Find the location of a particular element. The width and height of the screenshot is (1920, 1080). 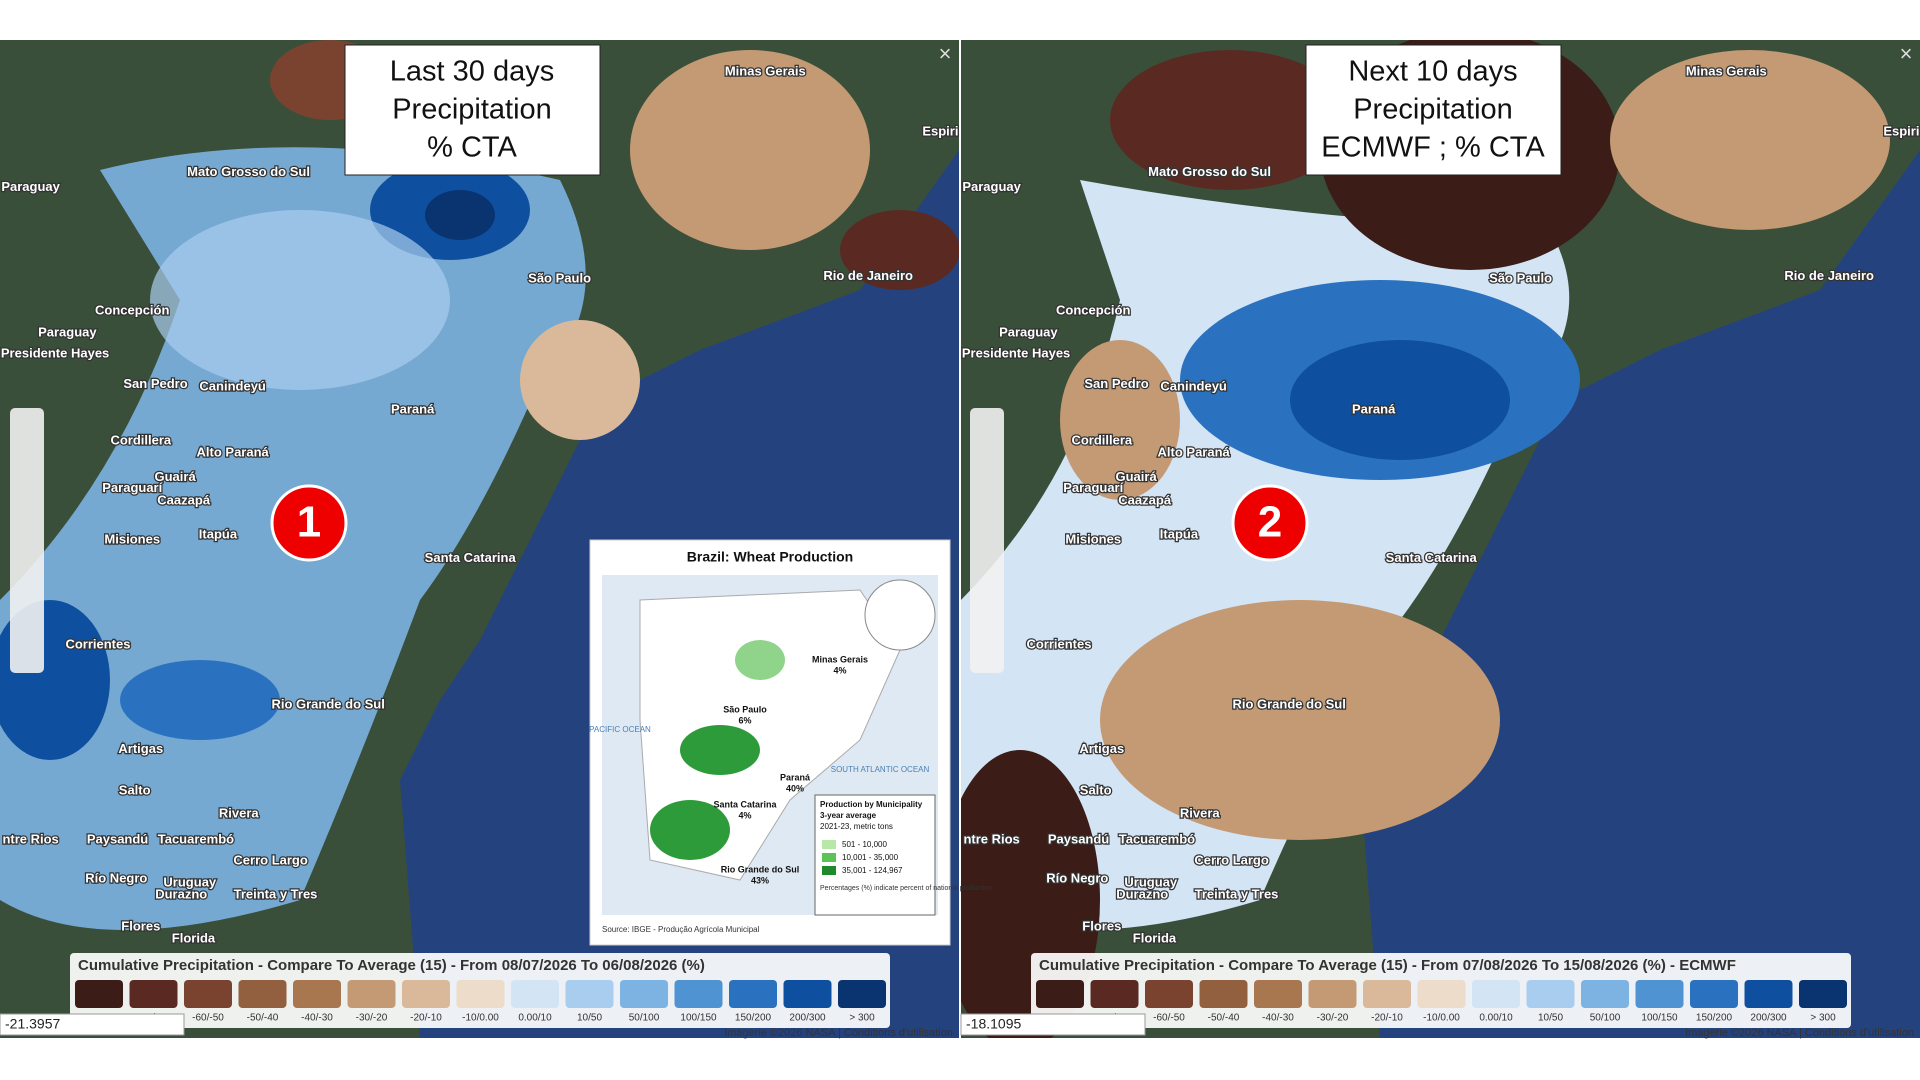

map-label: Guairá is located at coordinates (1137, 476).